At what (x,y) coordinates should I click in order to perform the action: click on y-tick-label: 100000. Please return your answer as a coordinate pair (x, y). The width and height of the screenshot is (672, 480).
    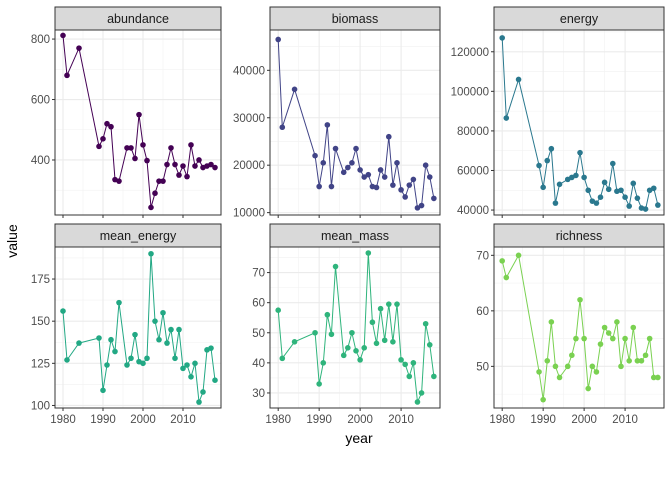
    Looking at the image, I should click on (470, 92).